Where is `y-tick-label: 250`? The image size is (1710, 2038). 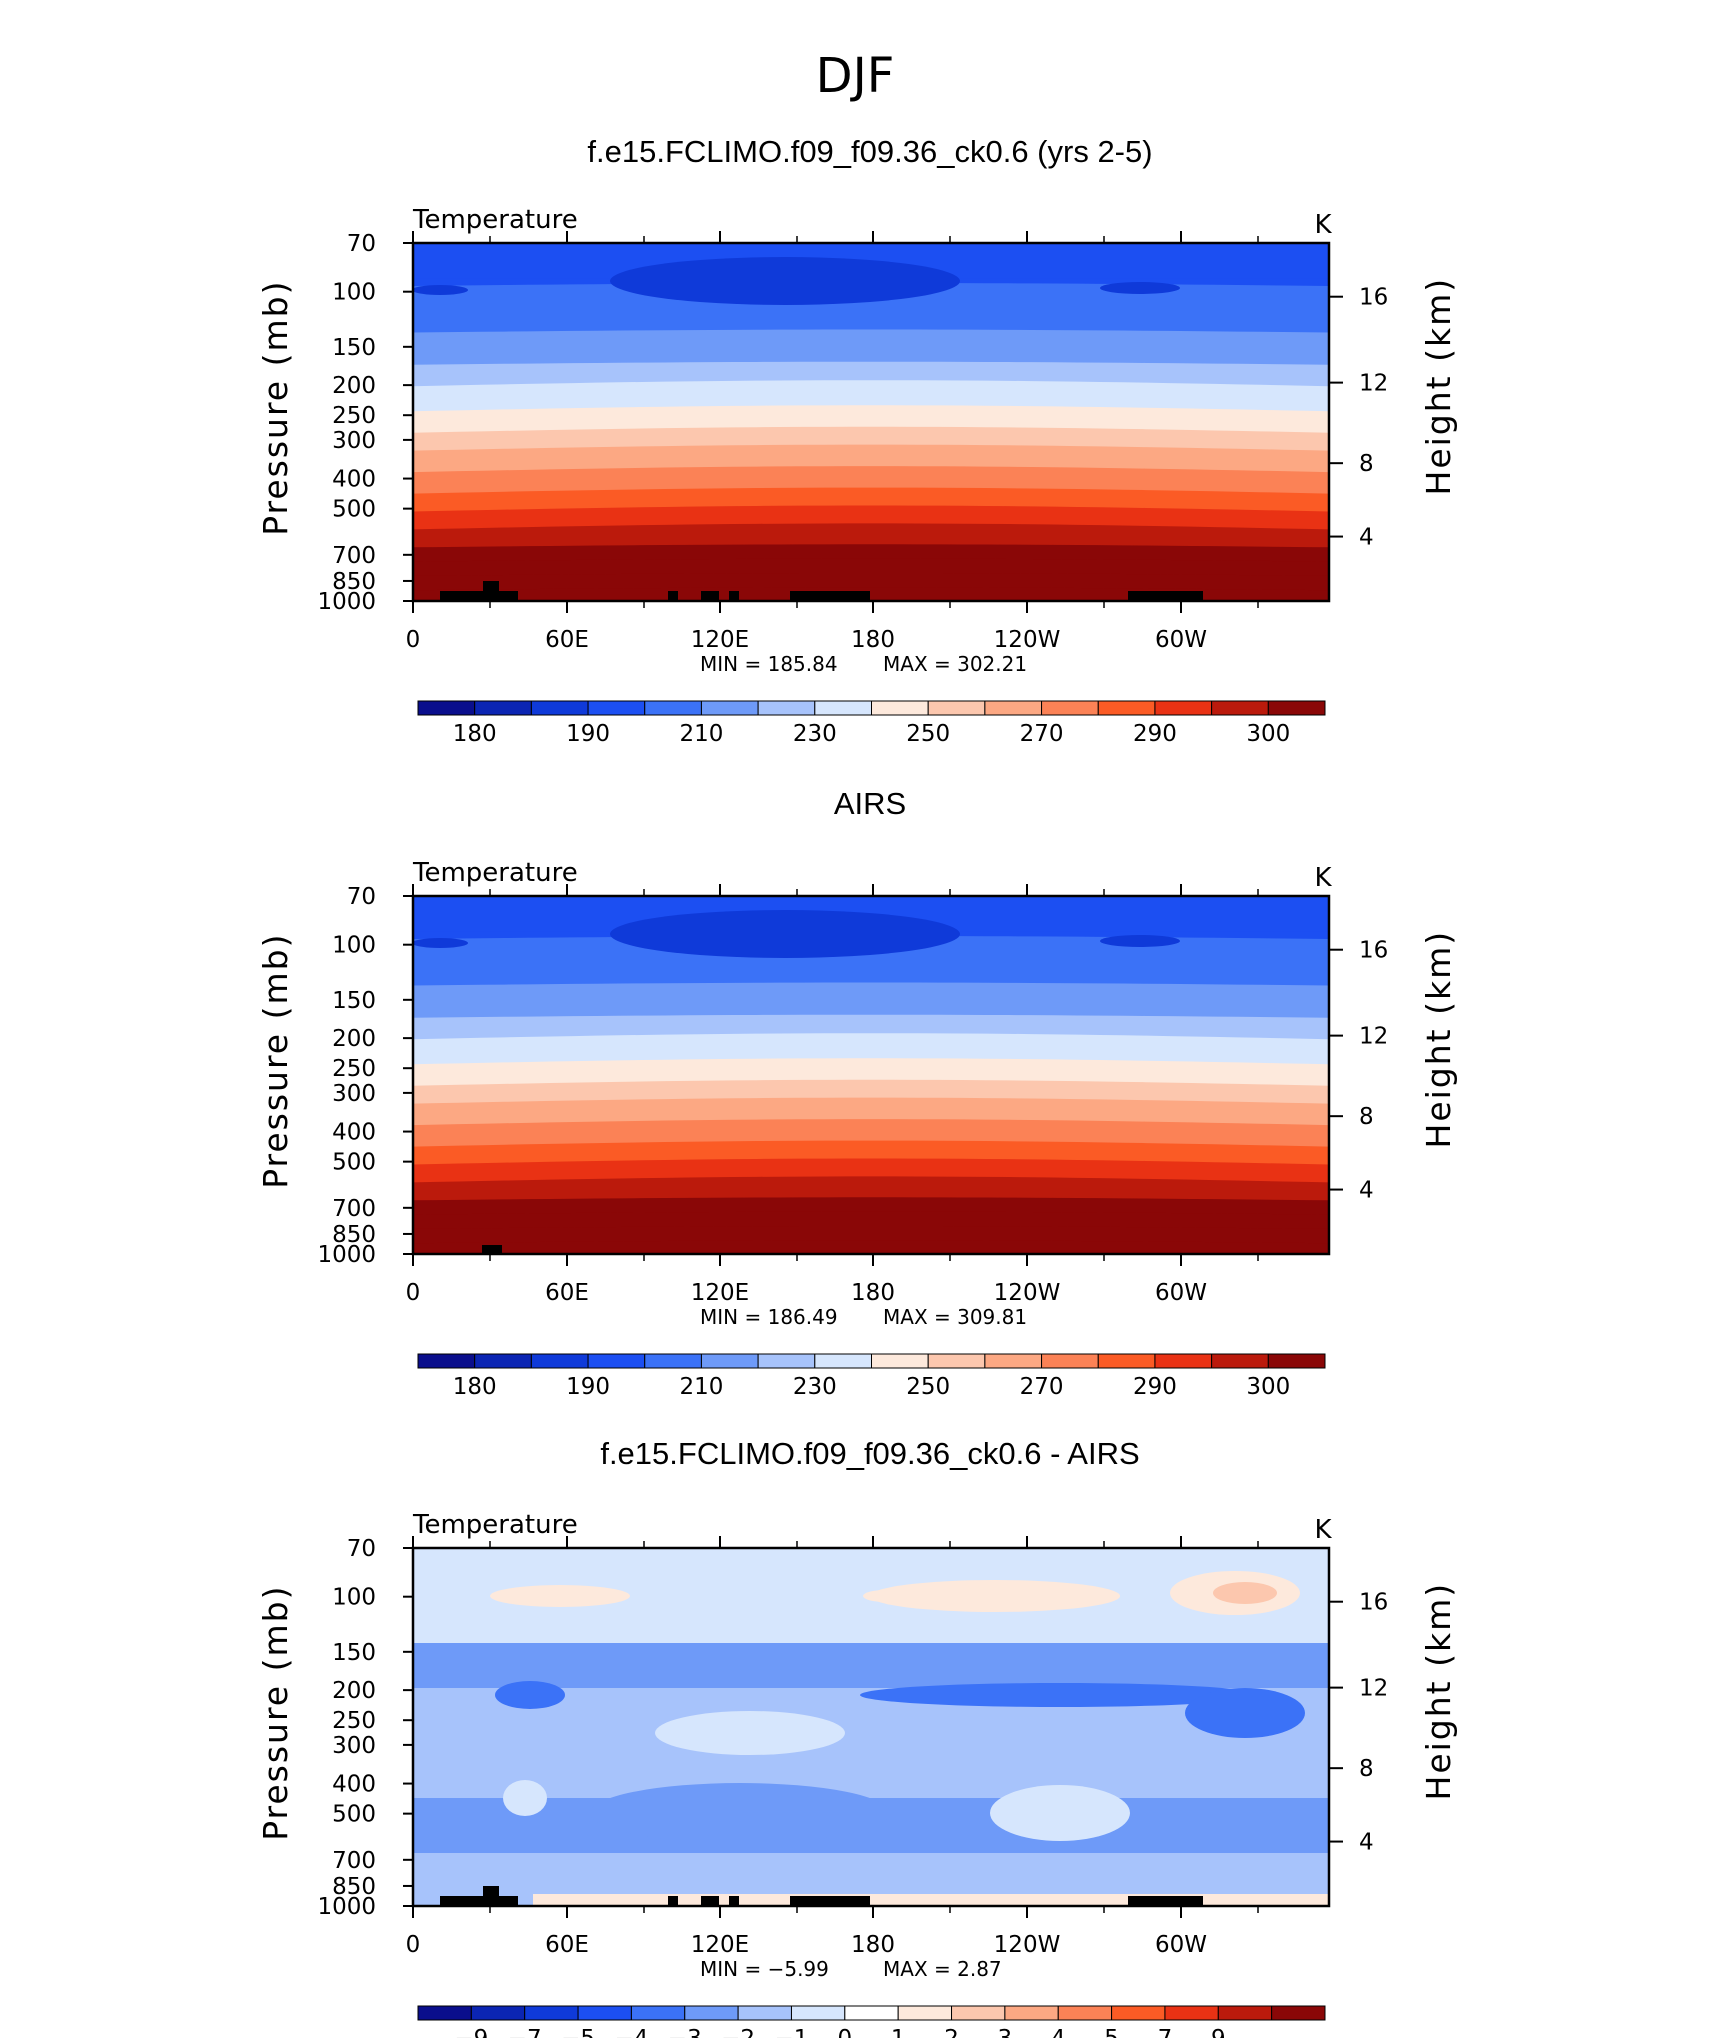 y-tick-label: 250 is located at coordinates (354, 416).